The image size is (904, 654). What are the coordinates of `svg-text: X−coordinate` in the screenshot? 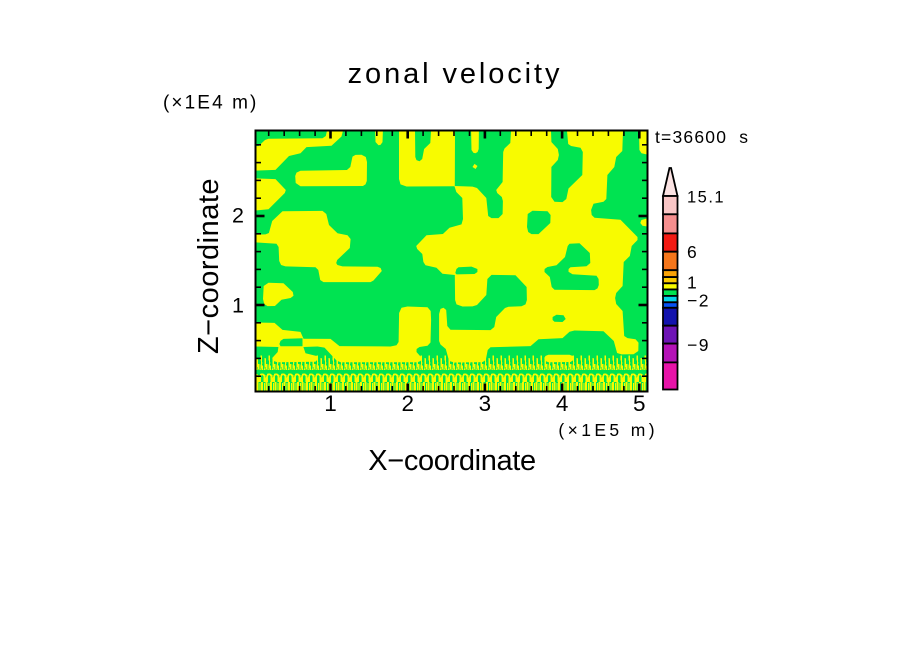 It's located at (452, 461).